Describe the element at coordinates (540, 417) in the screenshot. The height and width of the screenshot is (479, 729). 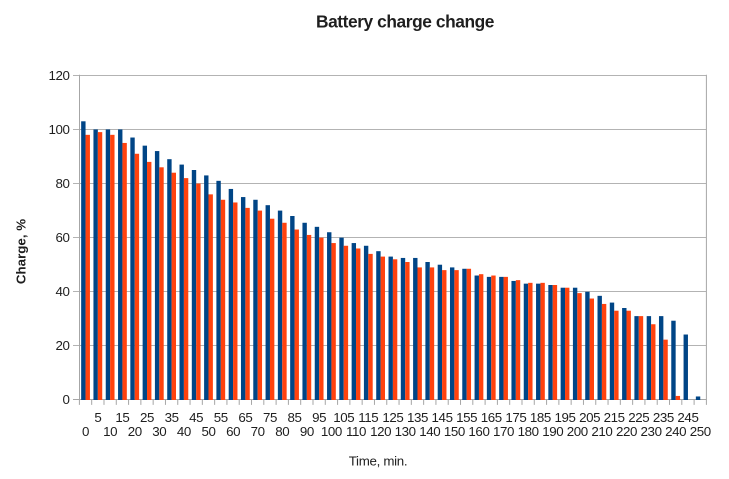
I see `svg-text: 185` at that location.